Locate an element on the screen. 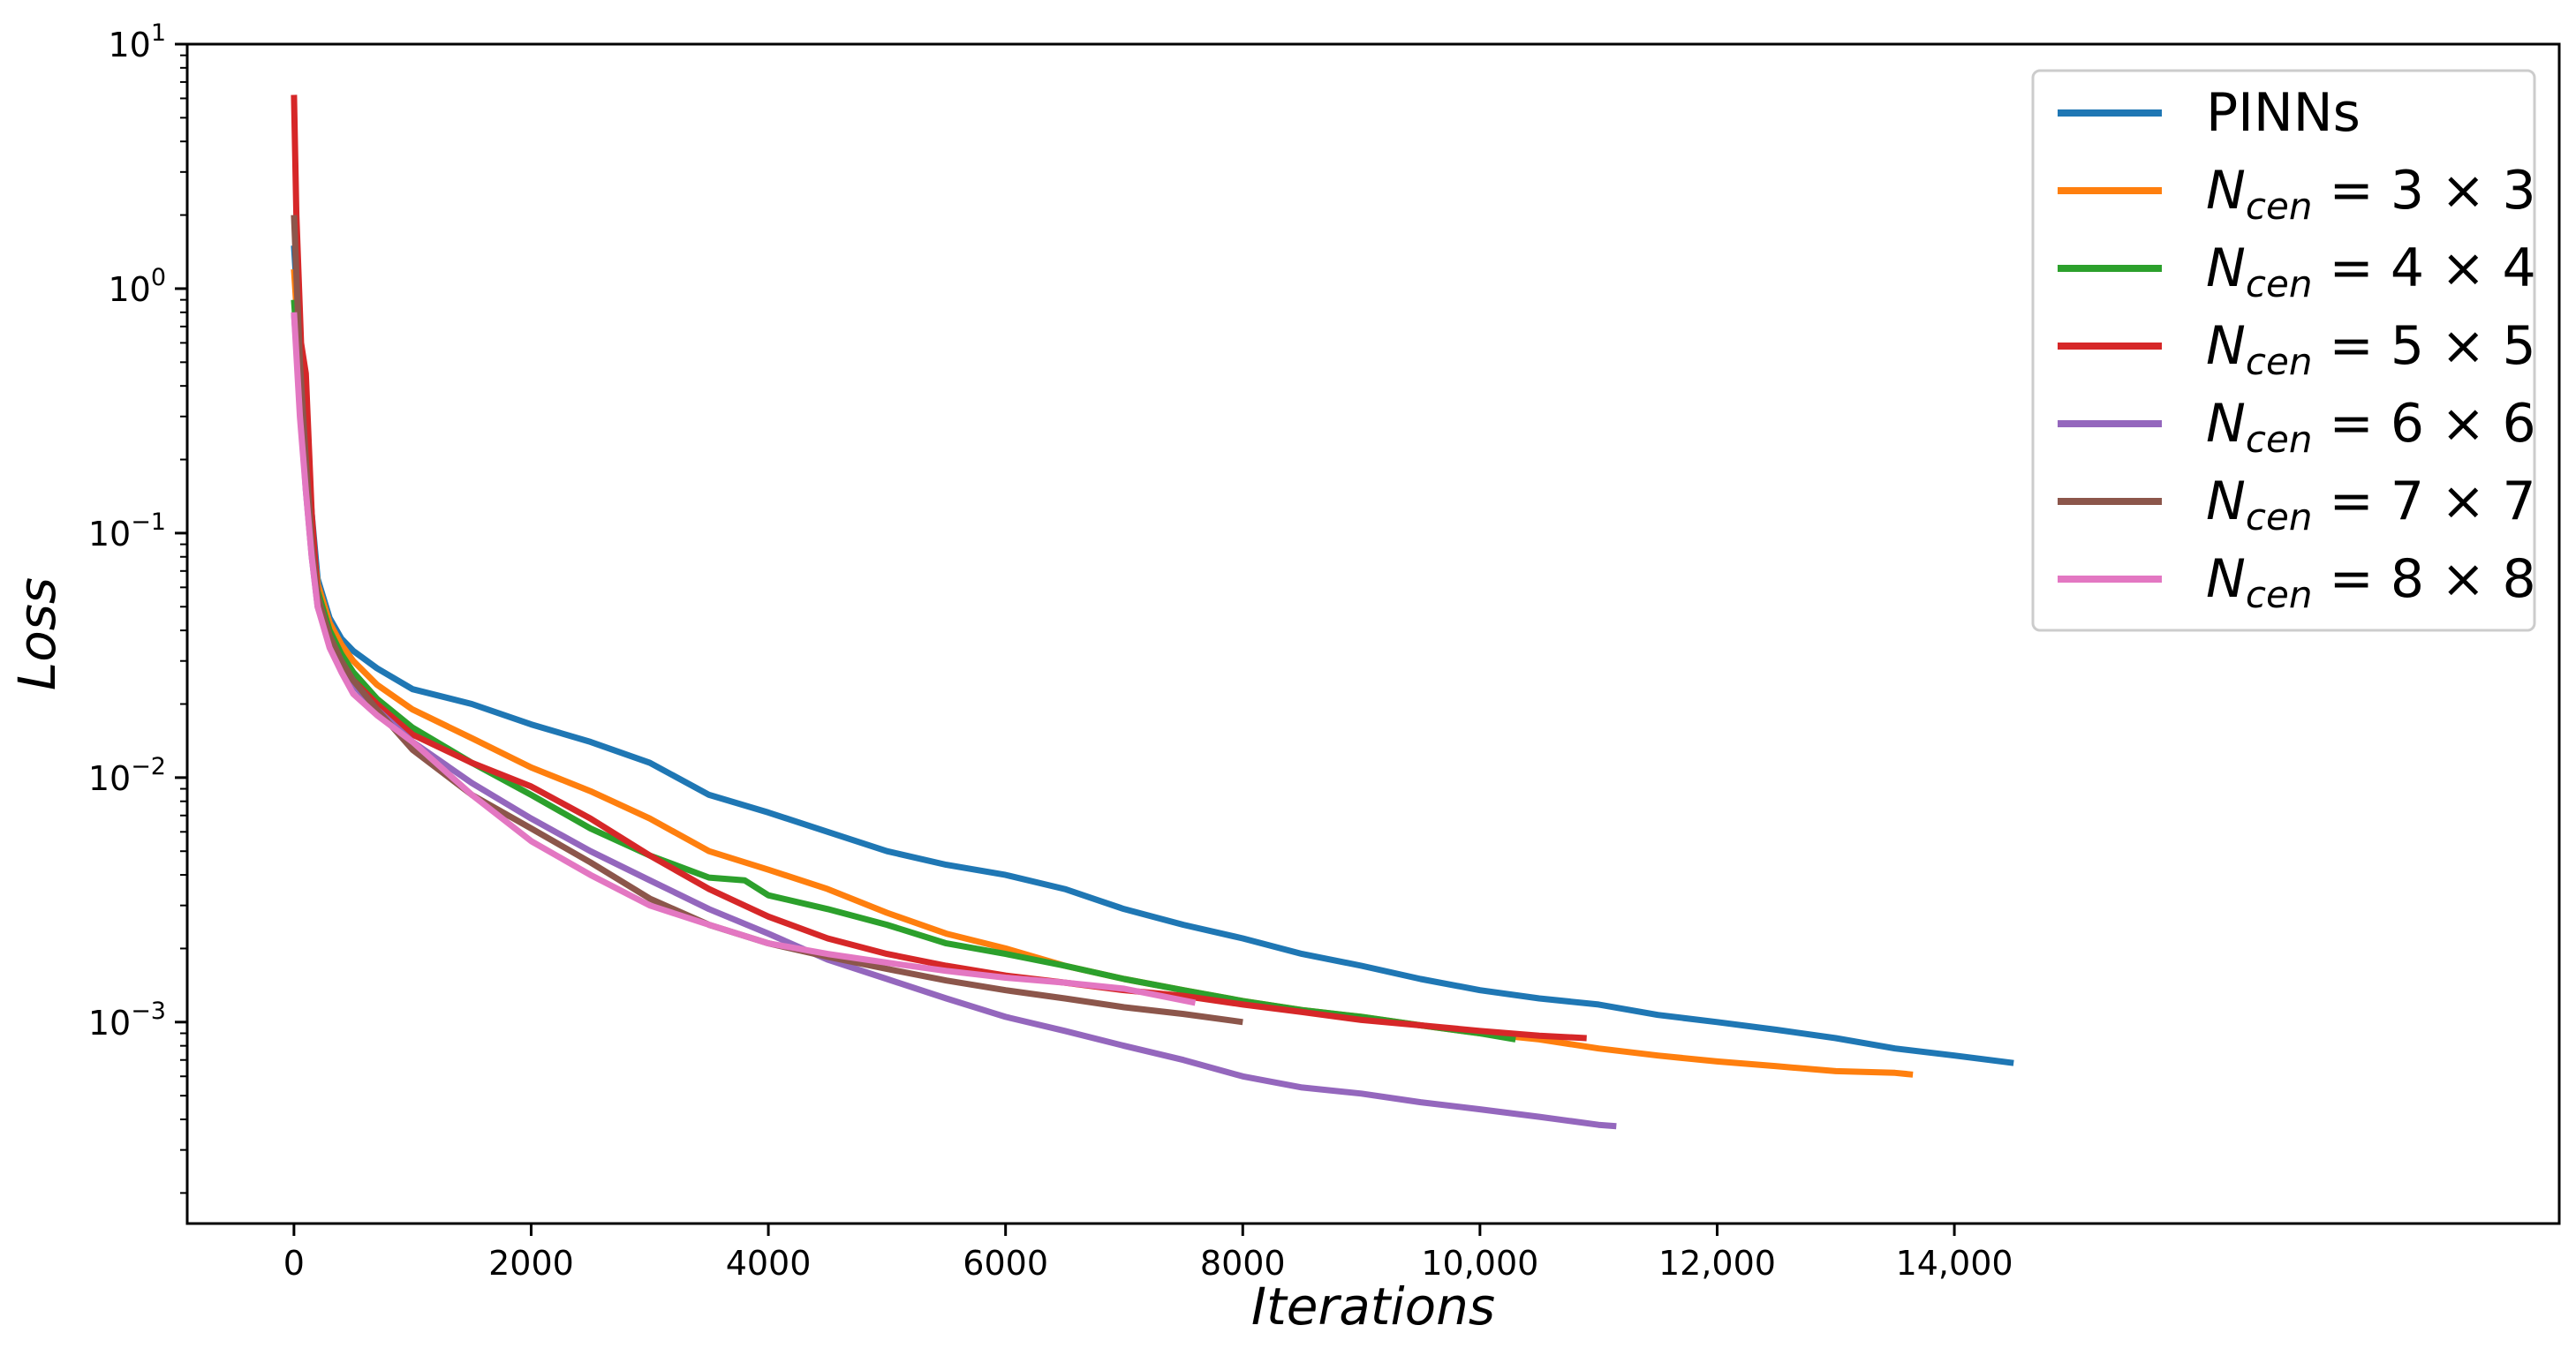 The width and height of the screenshot is (2576, 1348). y-tick-label: 10⁻¹ is located at coordinates (127, 531).